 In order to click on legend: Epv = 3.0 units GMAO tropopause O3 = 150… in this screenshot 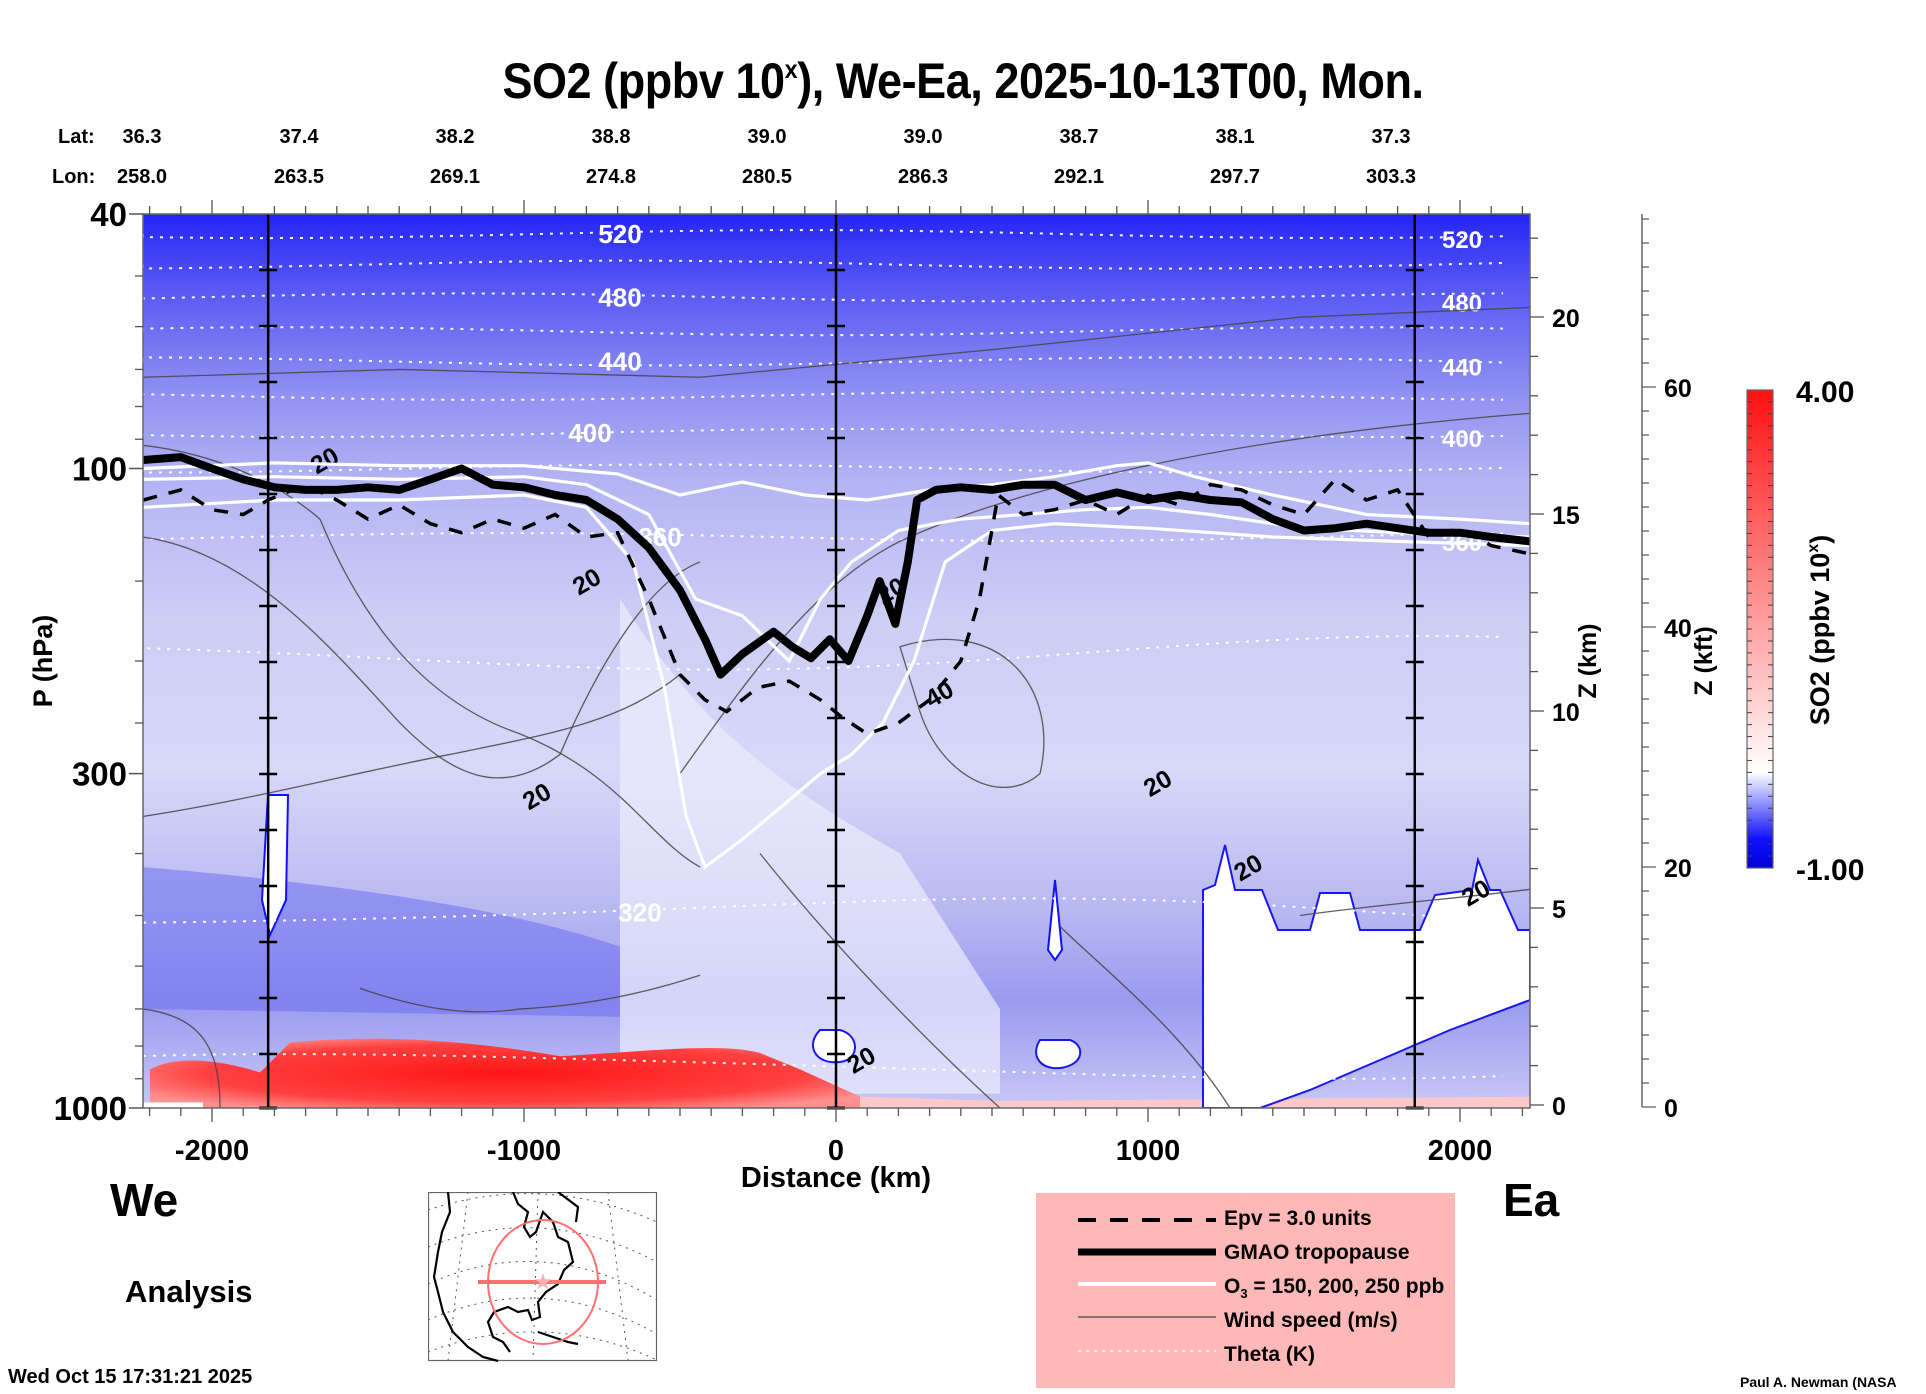, I will do `click(1245, 1290)`.